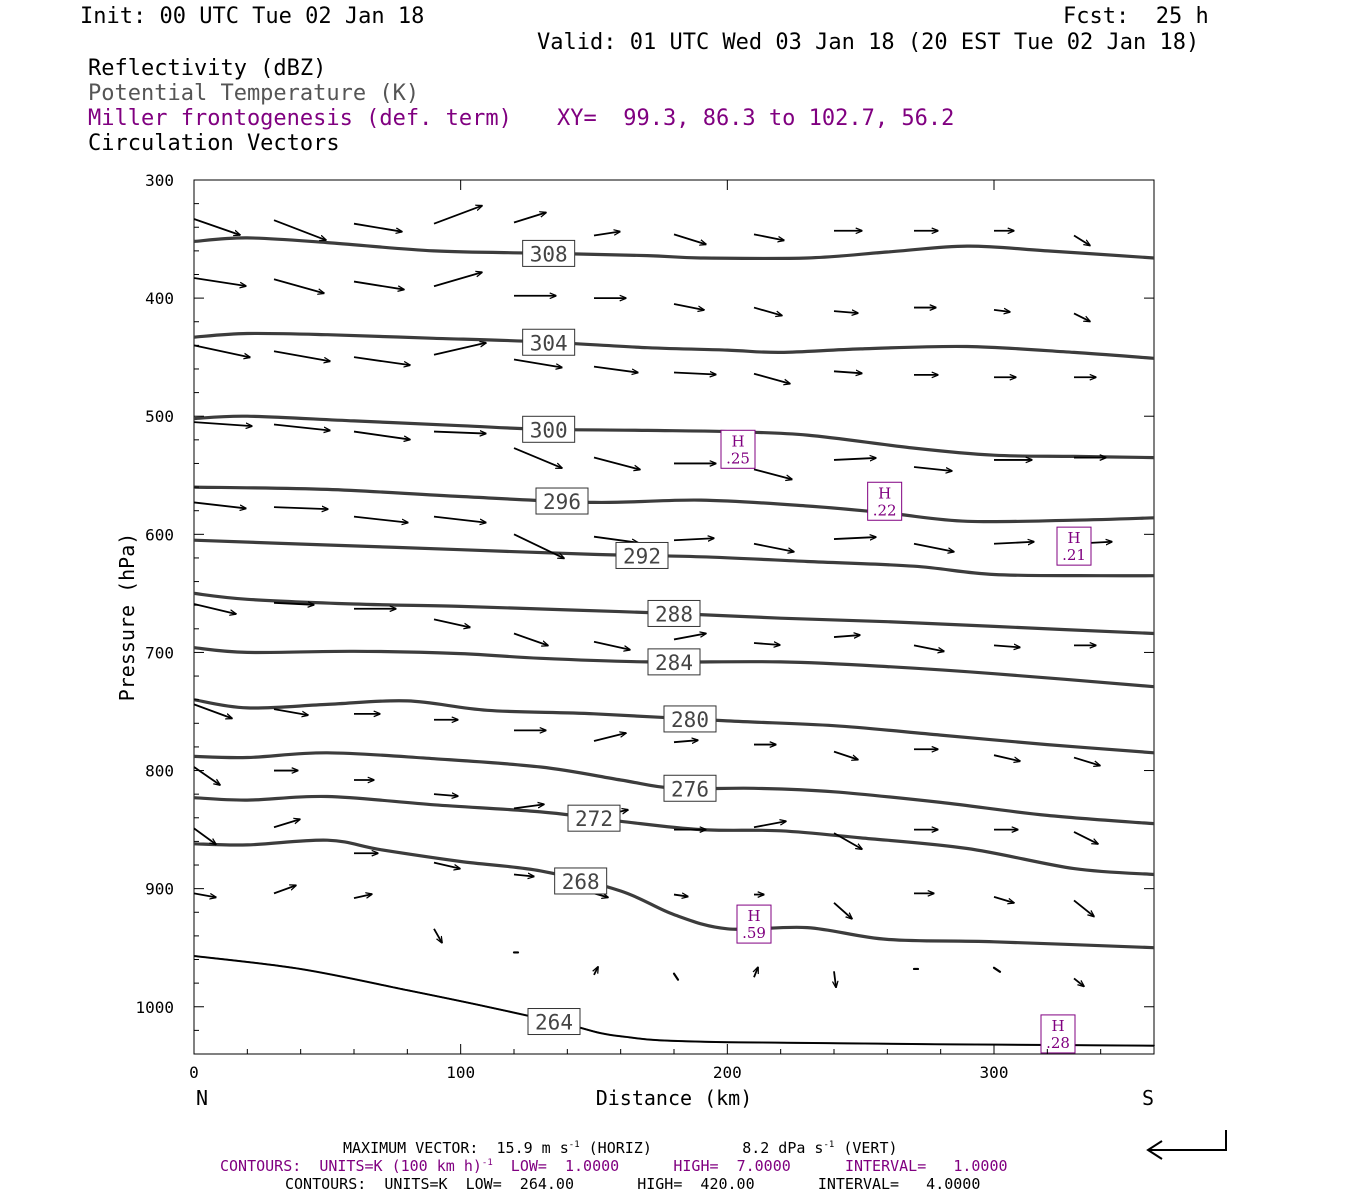 Image resolution: width=1350 pixels, height=1200 pixels. Describe the element at coordinates (159, 889) in the screenshot. I see `y-tick-label: 900` at that location.